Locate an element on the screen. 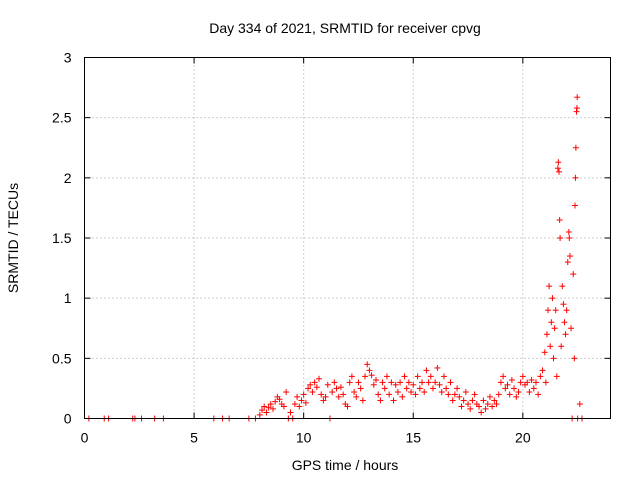 Image resolution: width=640 pixels, height=480 pixels. x-tick-label: 10 is located at coordinates (304, 438).